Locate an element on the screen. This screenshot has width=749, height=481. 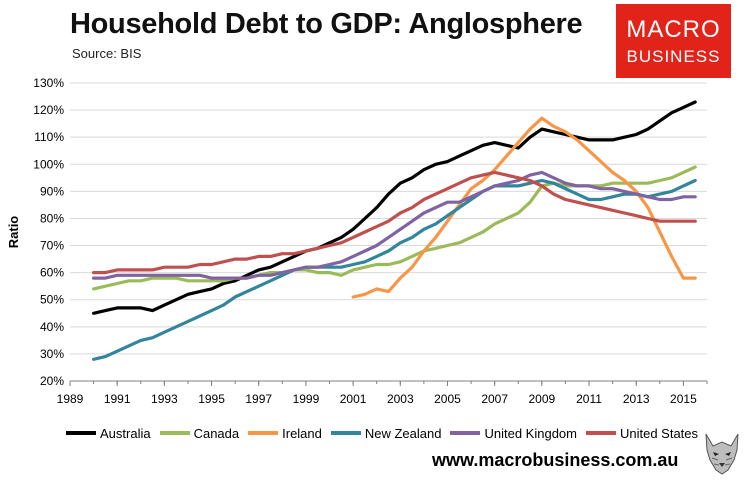
y-tick-label: 100% is located at coordinates (48, 164).